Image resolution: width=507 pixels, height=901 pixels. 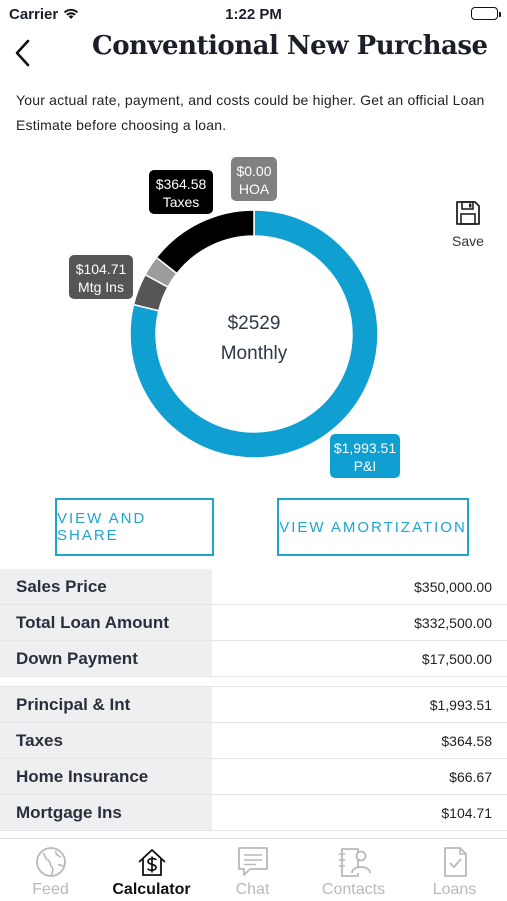 What do you see at coordinates (181, 202) in the screenshot?
I see `callout-name: Taxes` at bounding box center [181, 202].